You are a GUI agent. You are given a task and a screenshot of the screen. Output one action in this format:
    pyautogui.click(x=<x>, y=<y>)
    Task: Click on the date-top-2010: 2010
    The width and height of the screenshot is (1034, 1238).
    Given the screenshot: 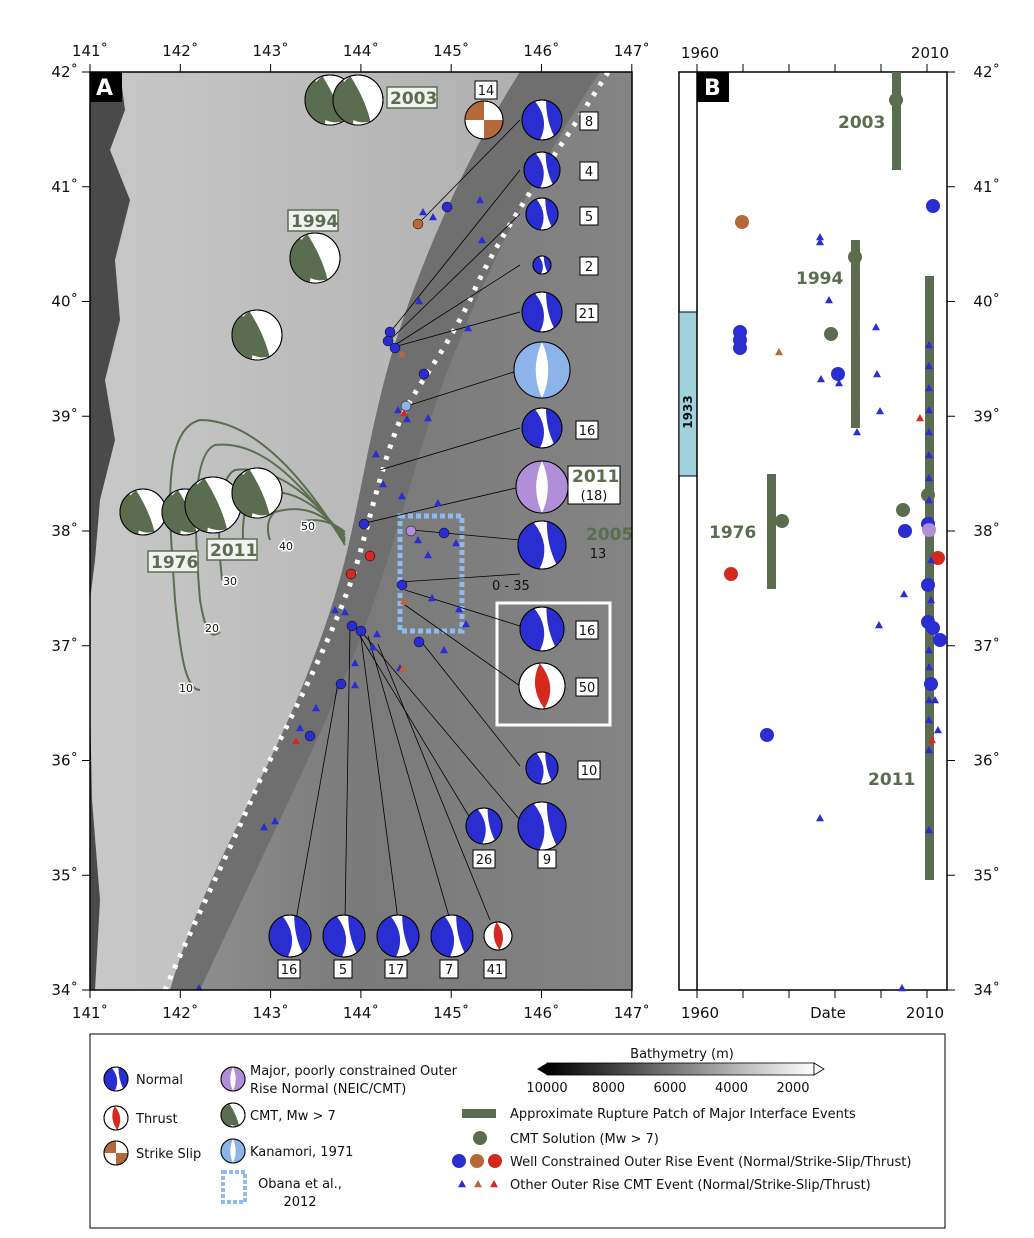 What is the action you would take?
    pyautogui.click(x=930, y=53)
    